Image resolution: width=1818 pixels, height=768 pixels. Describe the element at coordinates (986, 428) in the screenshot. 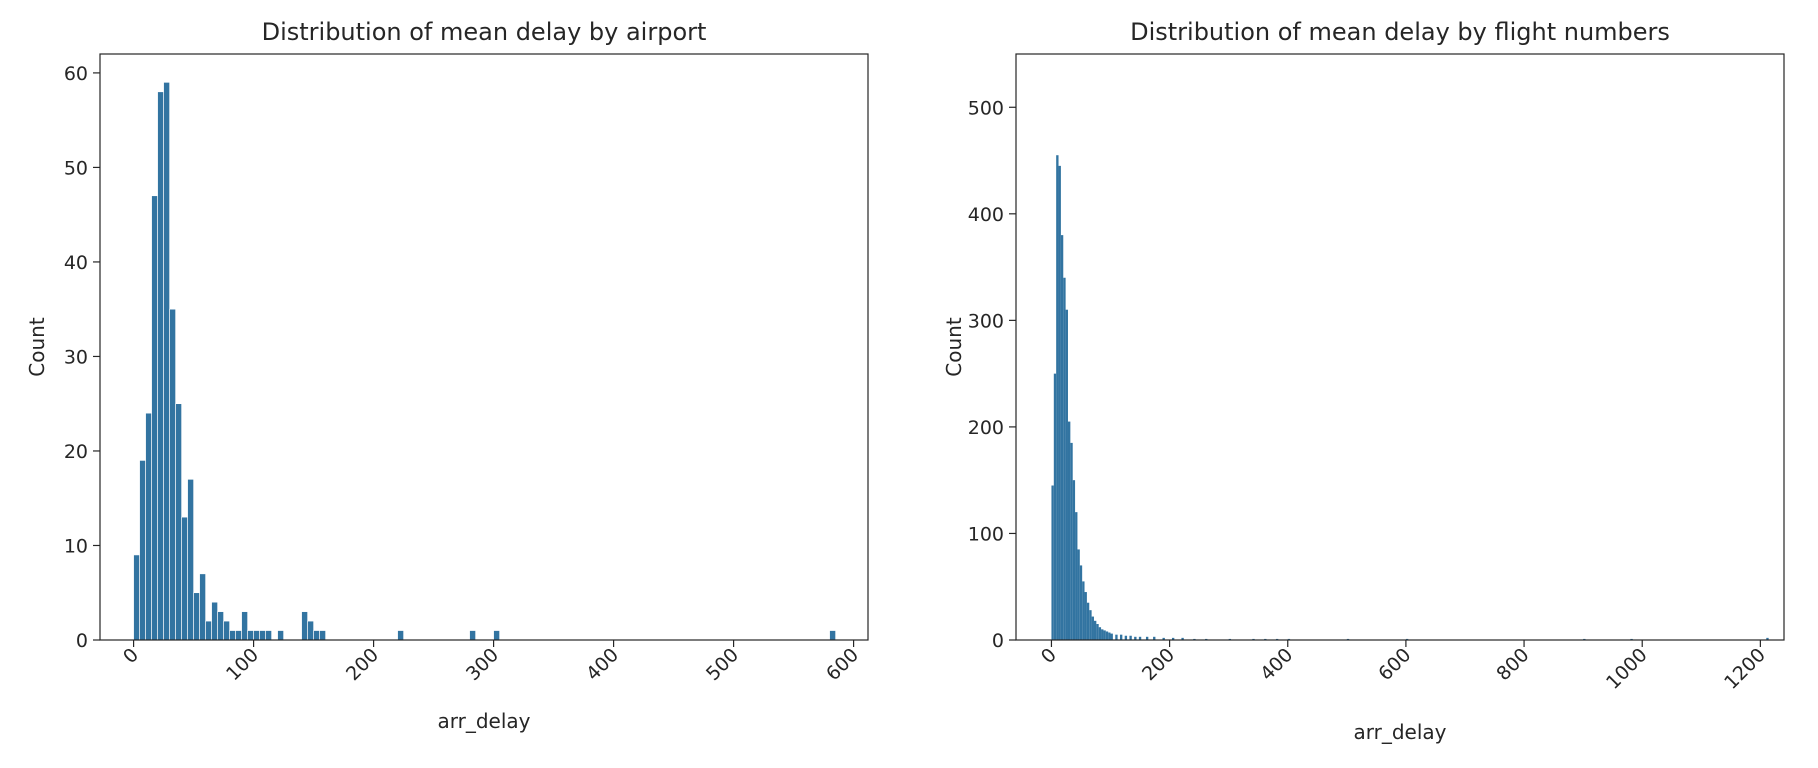

I see `y-tick-label: 200` at that location.